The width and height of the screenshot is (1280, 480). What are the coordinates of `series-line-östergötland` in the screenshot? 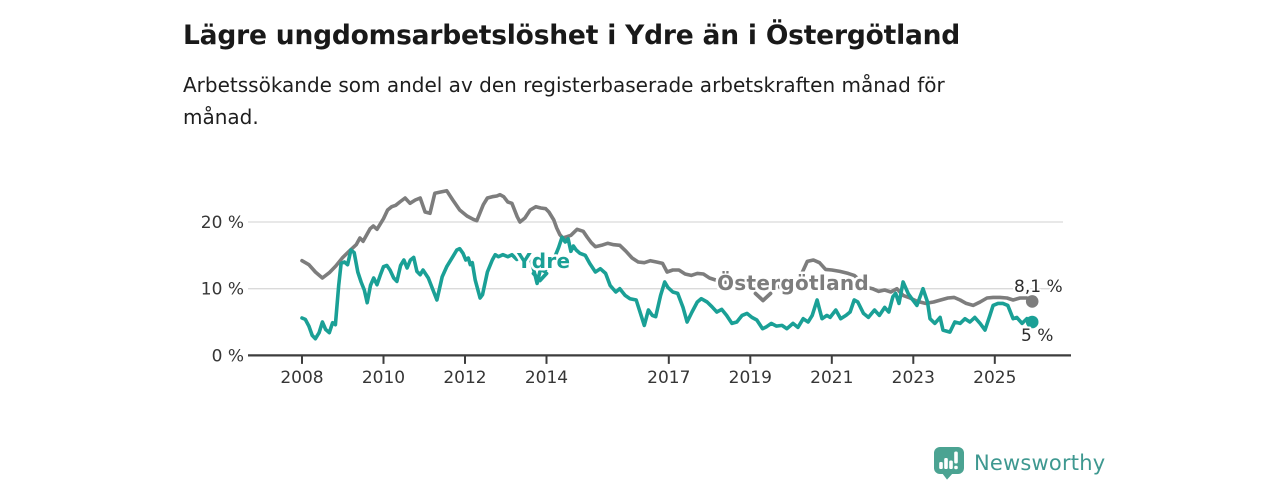 It's located at (667, 248).